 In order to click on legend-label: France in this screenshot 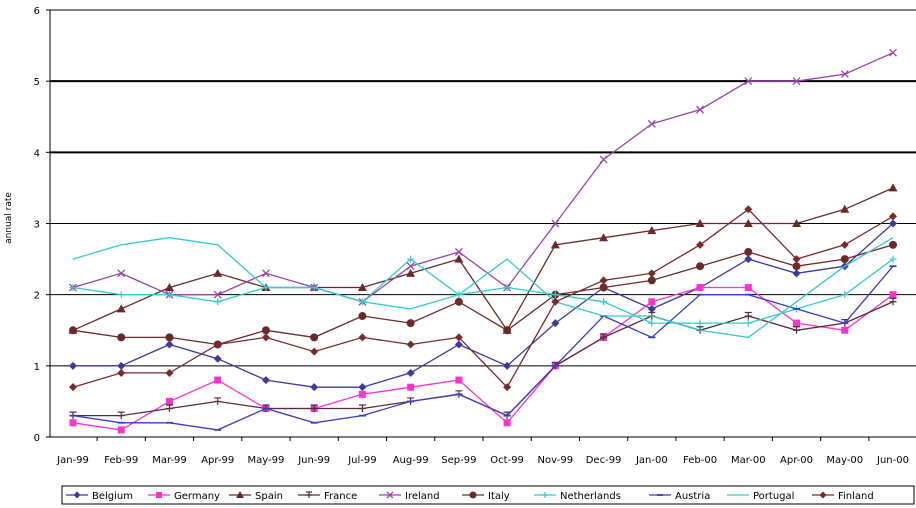, I will do `click(340, 496)`.